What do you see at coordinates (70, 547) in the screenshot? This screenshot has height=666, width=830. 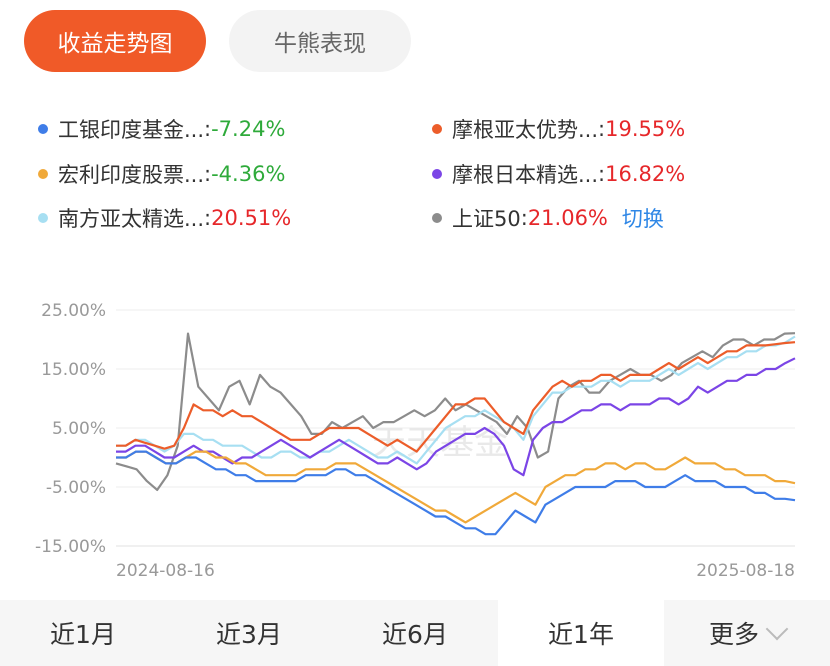 I see `y-tick-label: -15.00%` at bounding box center [70, 547].